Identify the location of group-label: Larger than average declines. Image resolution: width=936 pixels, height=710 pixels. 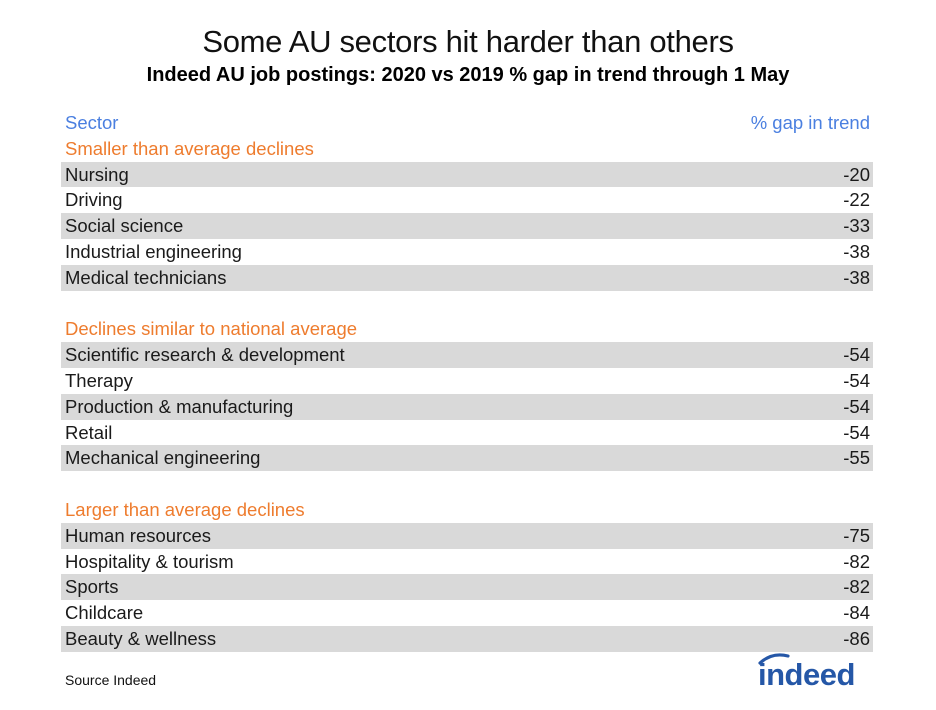
(185, 509).